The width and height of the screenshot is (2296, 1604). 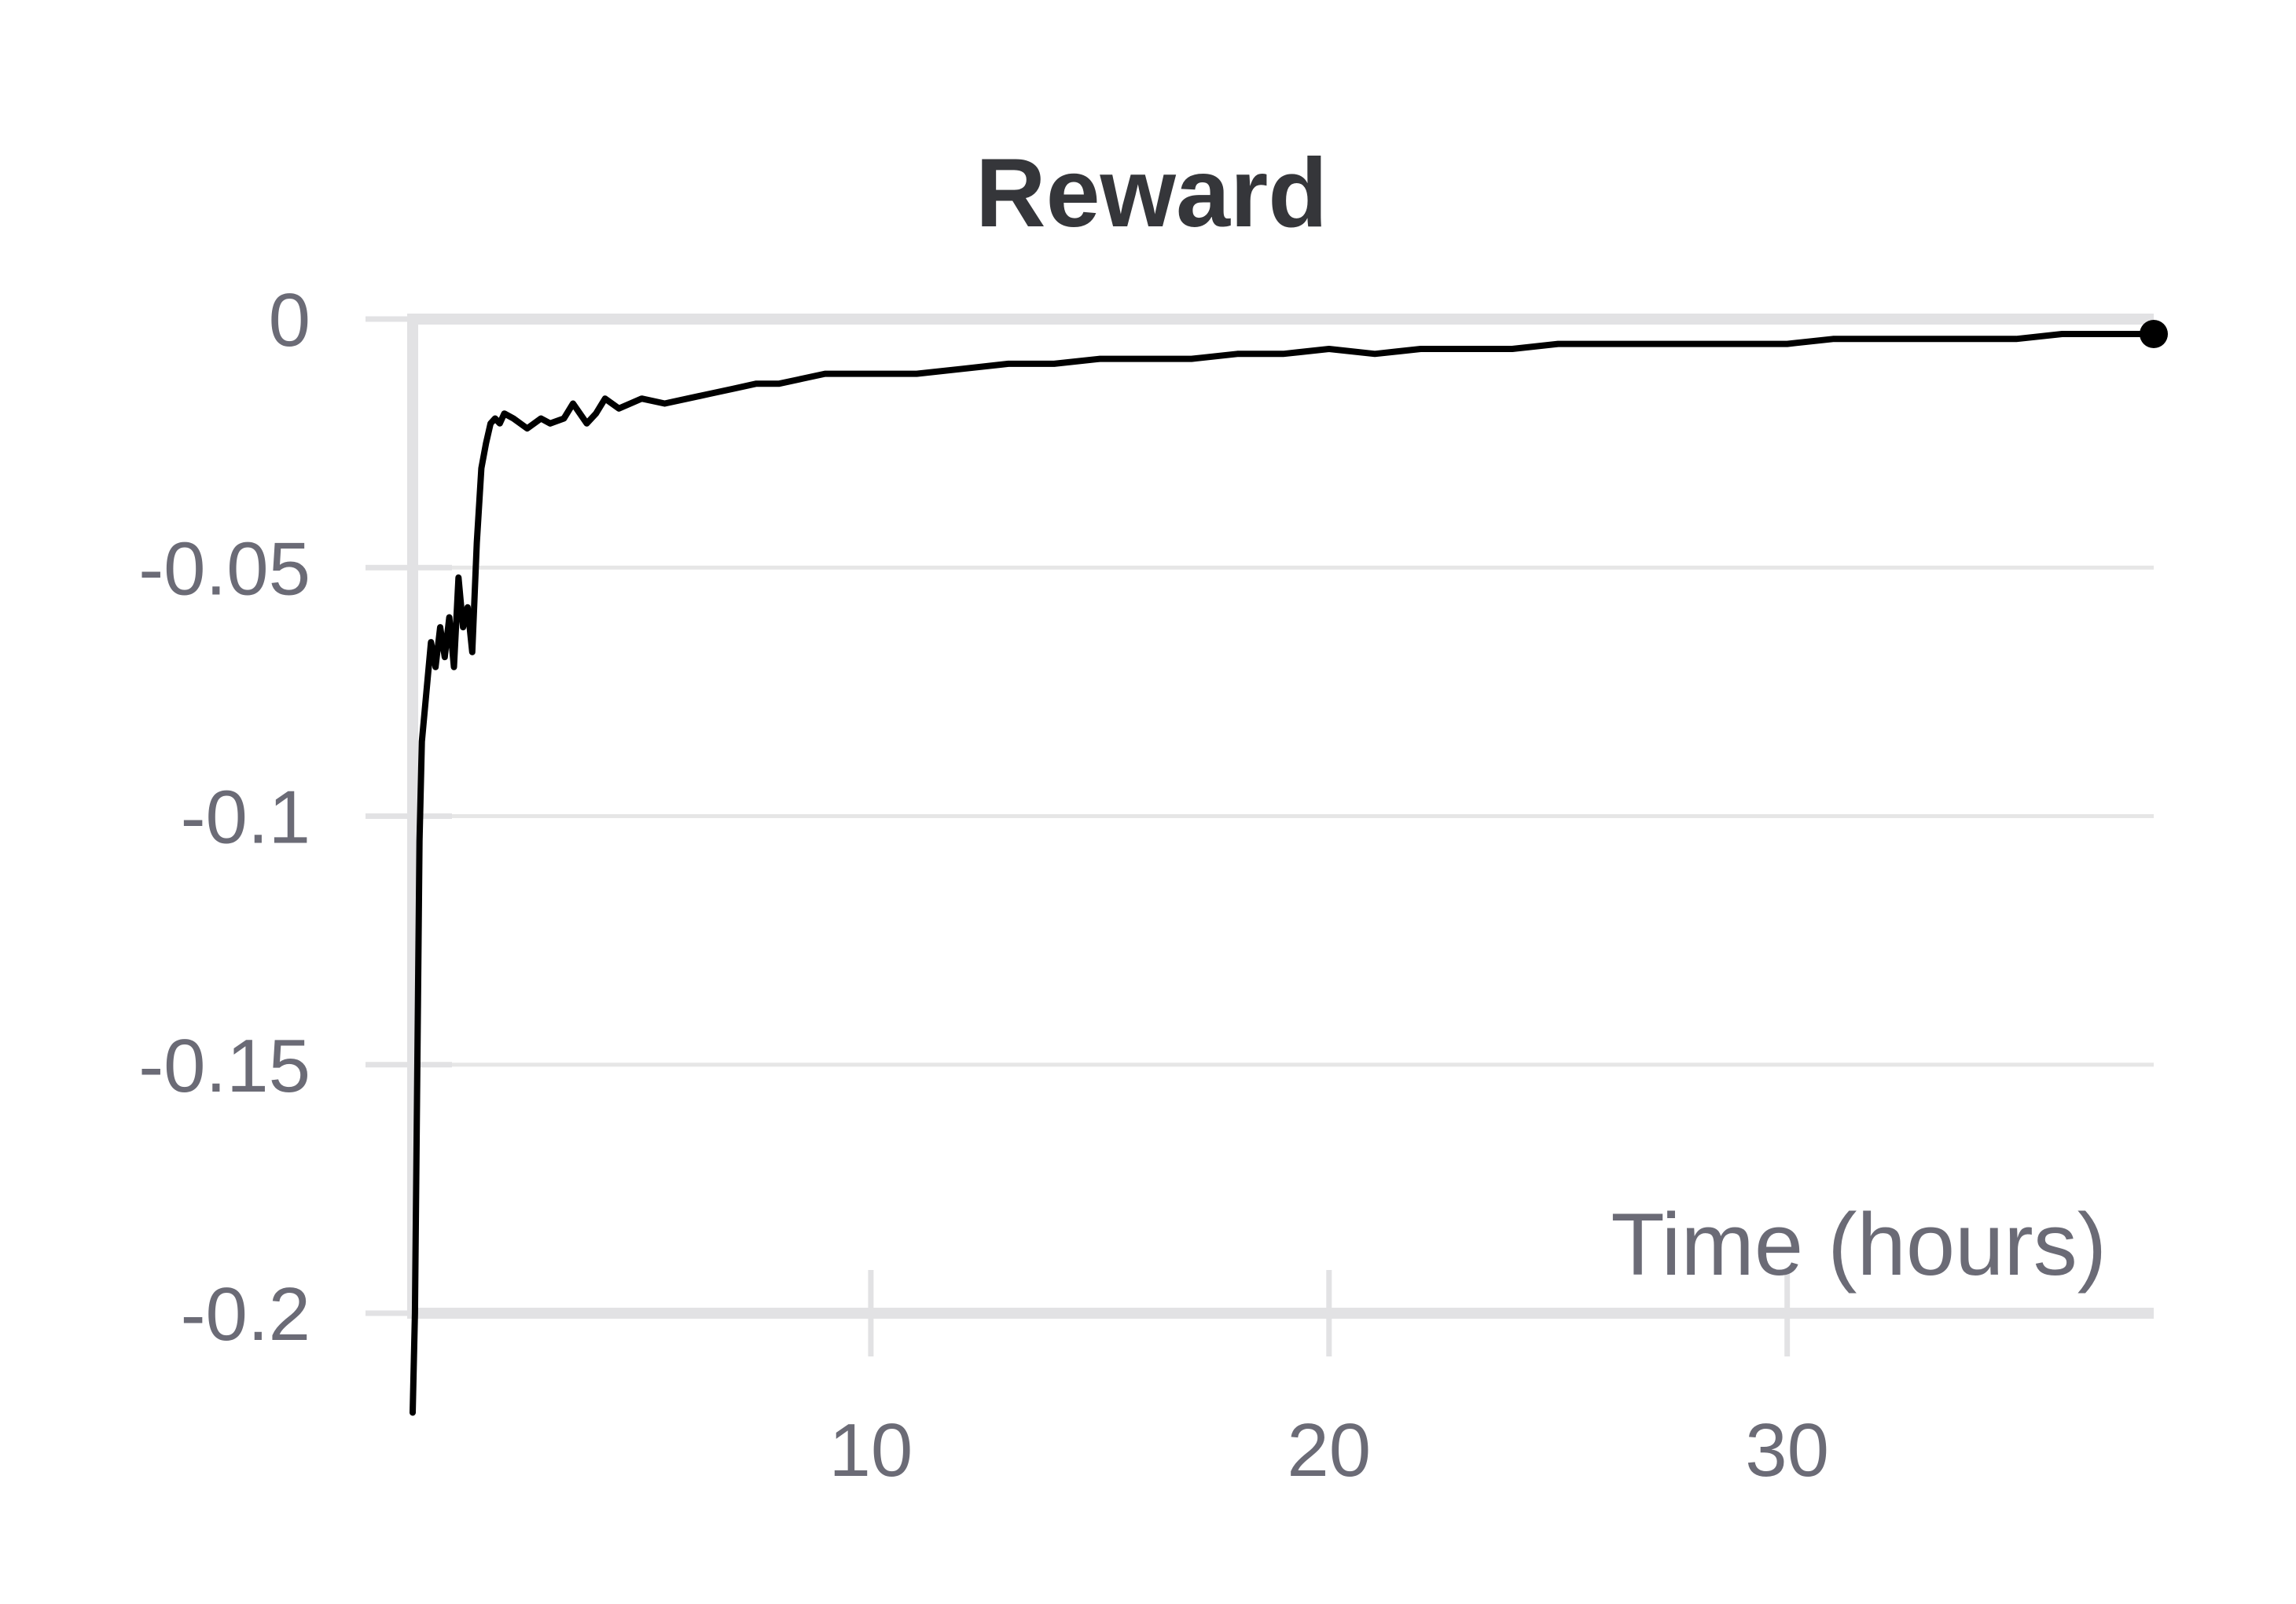 What do you see at coordinates (245, 1314) in the screenshot?
I see `y-tick-label: -0.2` at bounding box center [245, 1314].